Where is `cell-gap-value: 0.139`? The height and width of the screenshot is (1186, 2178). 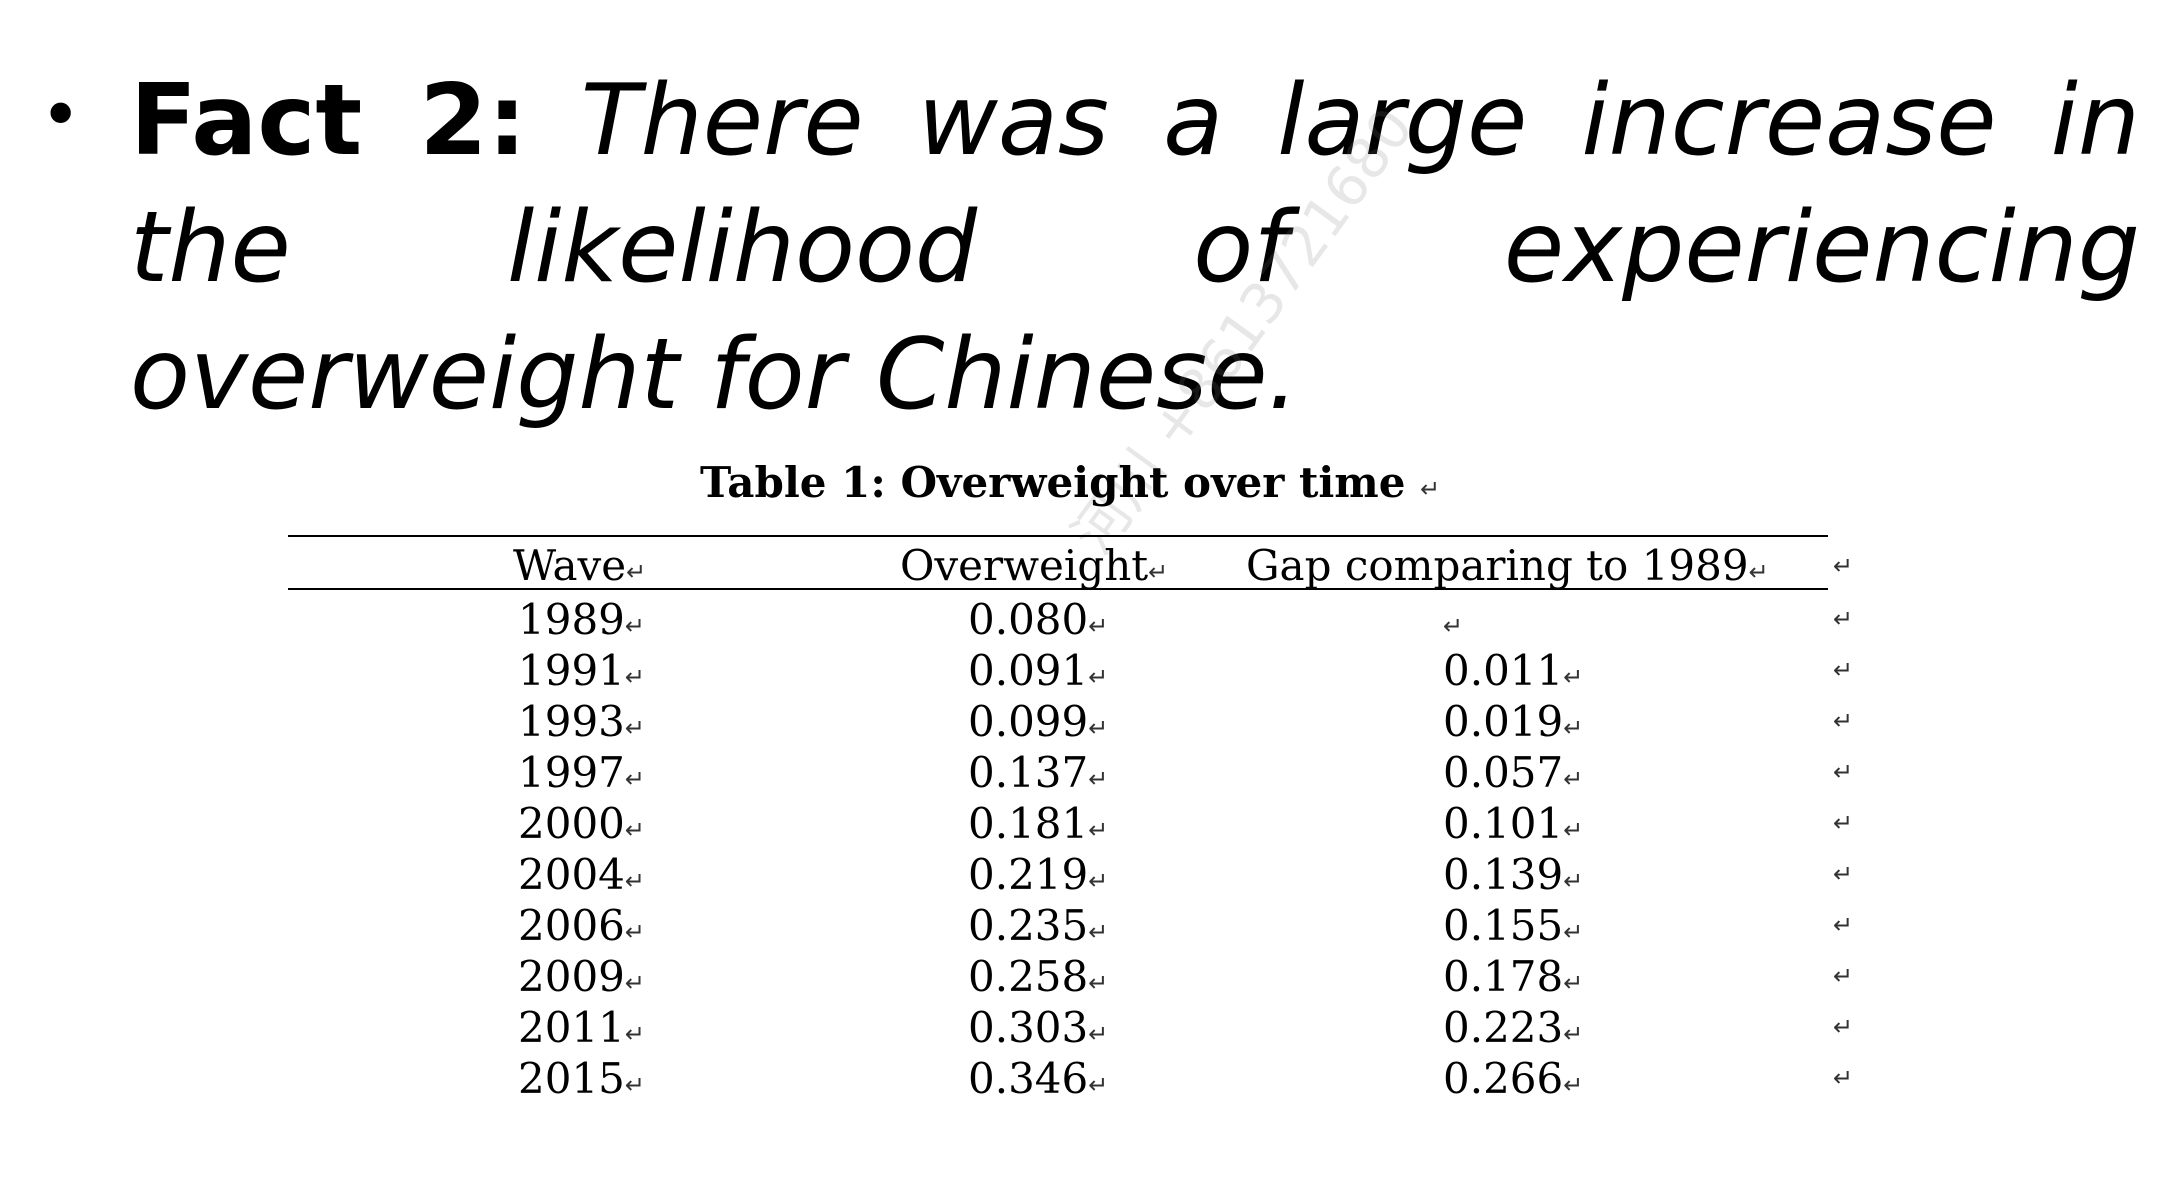
cell-gap-value: 0.139 is located at coordinates (1503, 874).